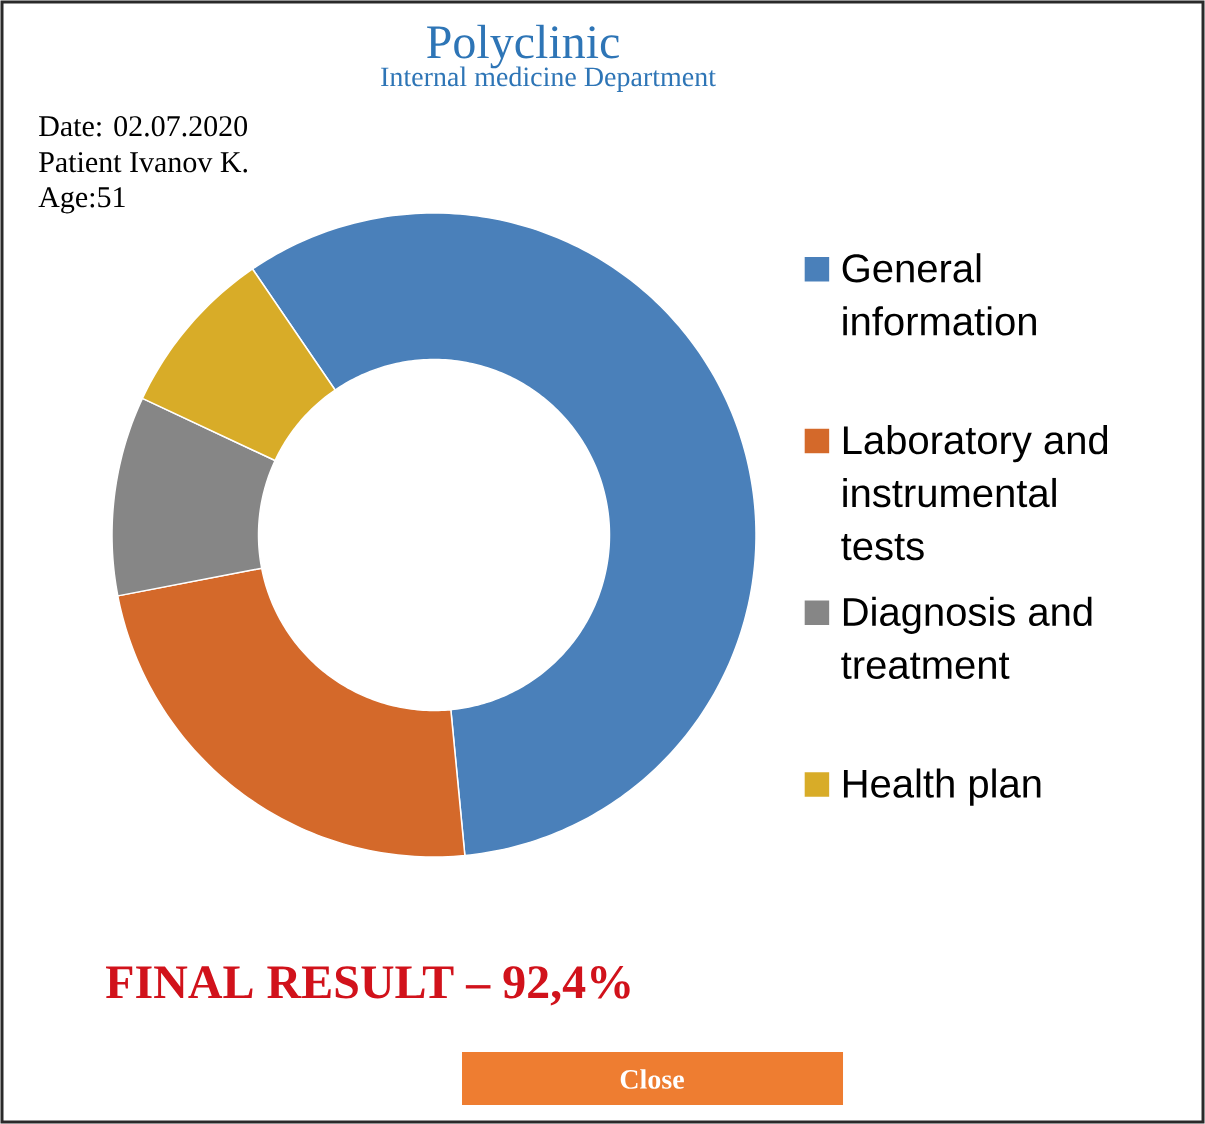  I want to click on legend-label: Health plan, so click(942, 787).